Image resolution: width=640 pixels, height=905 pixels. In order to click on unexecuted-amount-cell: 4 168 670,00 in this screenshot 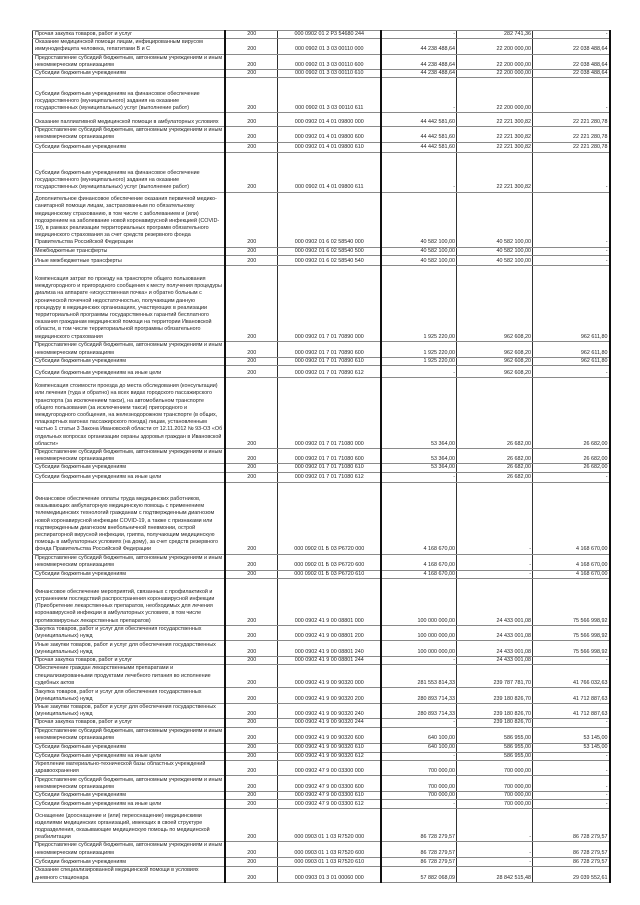, I will do `click(571, 518)`.